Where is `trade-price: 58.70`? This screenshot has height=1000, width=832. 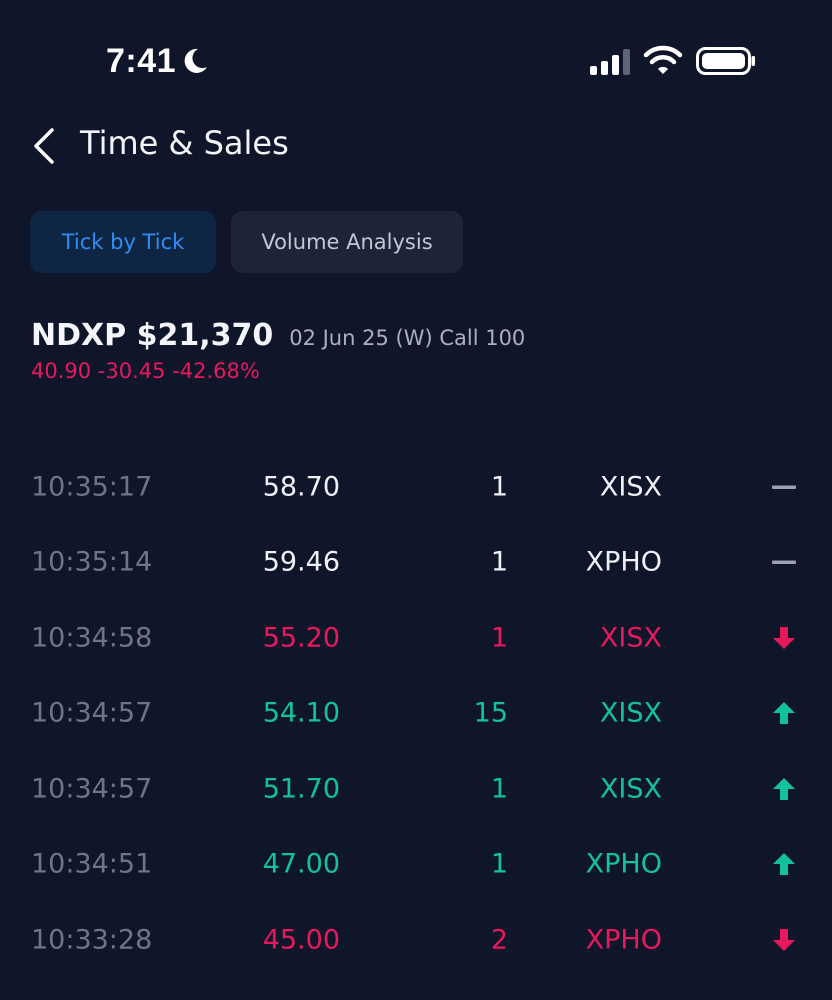
trade-price: 58.70 is located at coordinates (301, 487).